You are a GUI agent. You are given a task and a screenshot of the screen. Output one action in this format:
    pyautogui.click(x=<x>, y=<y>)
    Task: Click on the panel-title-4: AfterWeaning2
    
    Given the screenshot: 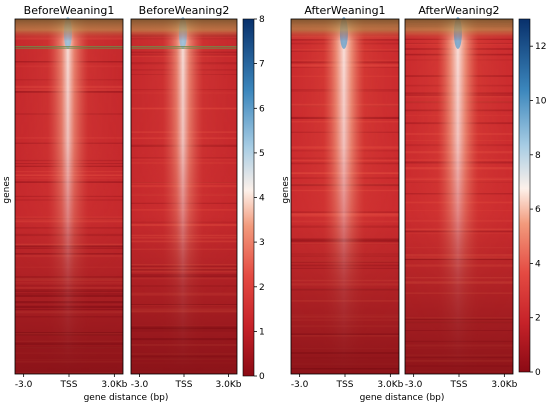 What is the action you would take?
    pyautogui.click(x=458, y=10)
    